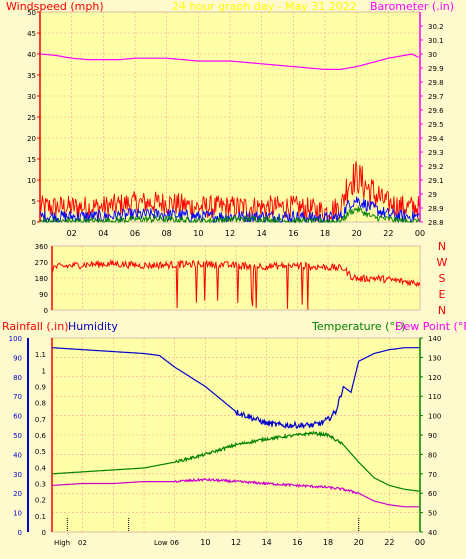 The image size is (466, 559). What do you see at coordinates (442, 294) in the screenshot?
I see `panel2-compass-label: E` at bounding box center [442, 294].